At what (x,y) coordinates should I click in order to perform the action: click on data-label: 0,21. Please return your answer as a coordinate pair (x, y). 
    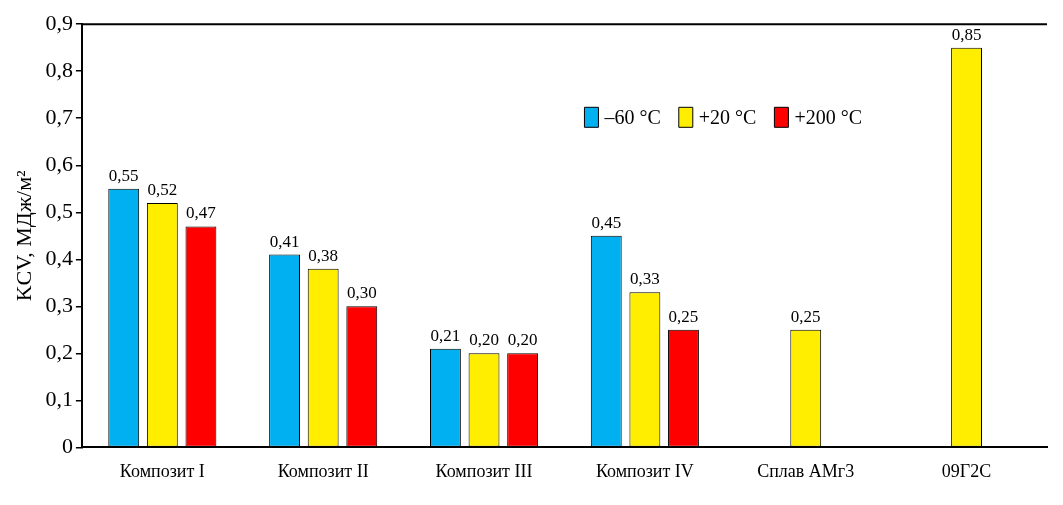
    Looking at the image, I should click on (445, 335).